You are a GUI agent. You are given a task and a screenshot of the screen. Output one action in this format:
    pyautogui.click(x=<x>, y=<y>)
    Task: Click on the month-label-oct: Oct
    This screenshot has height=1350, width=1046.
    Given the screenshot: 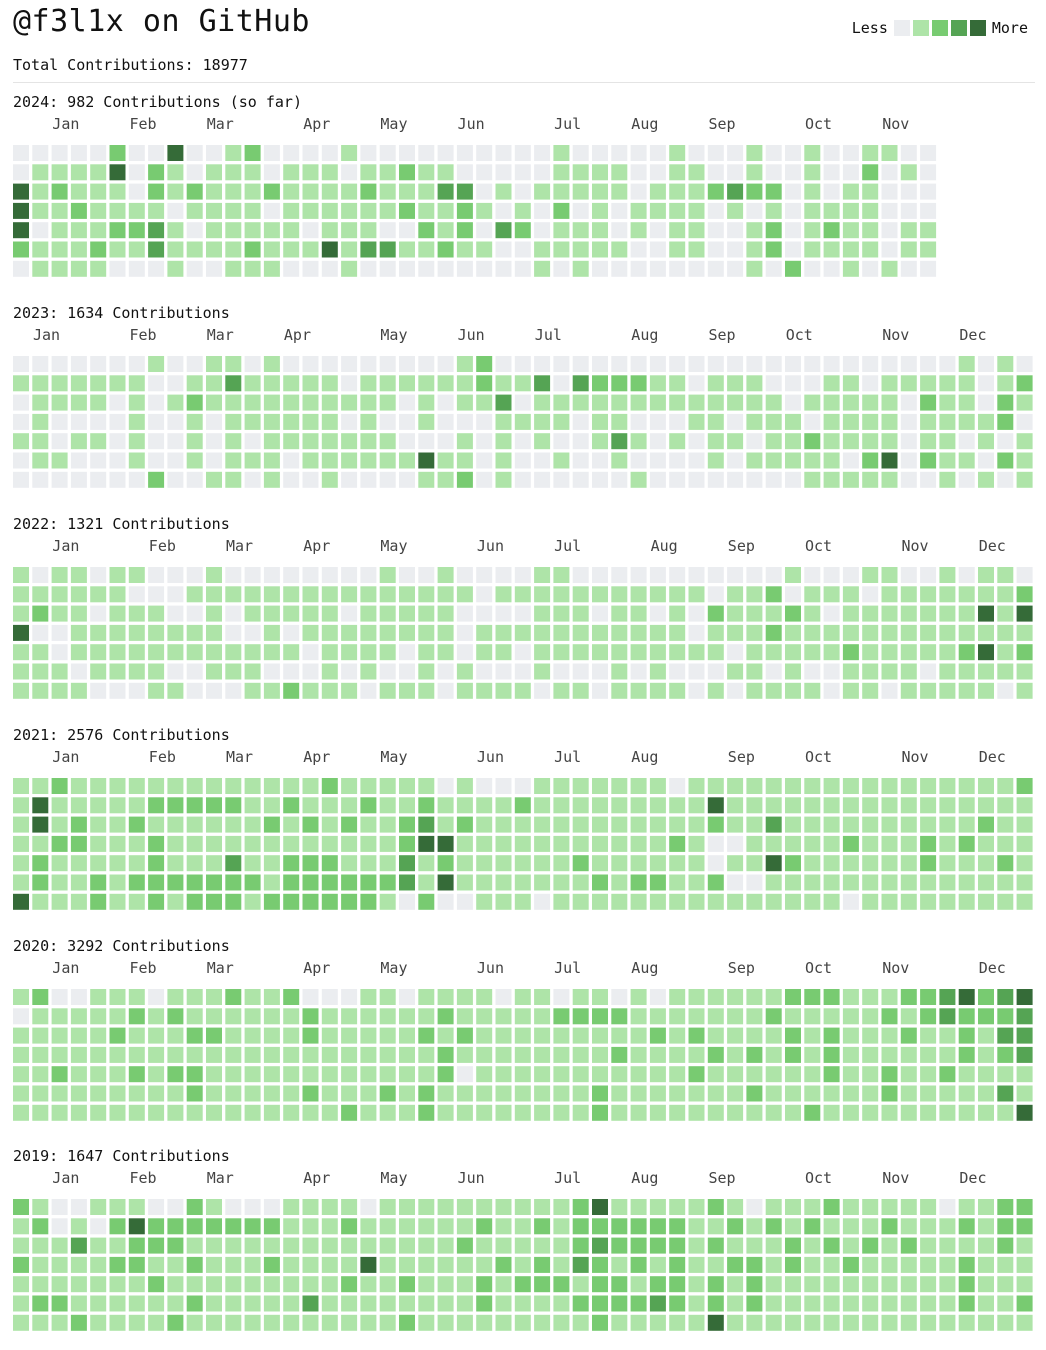 What is the action you would take?
    pyautogui.click(x=818, y=1178)
    